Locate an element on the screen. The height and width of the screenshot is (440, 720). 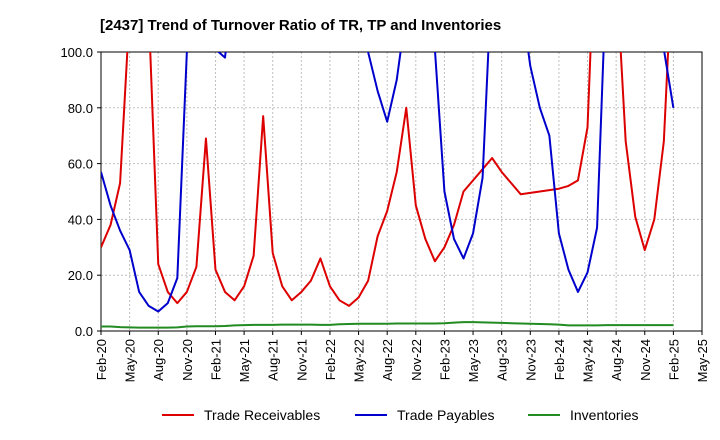
x-tick-label: Feb-25 is located at coordinates (673, 359).